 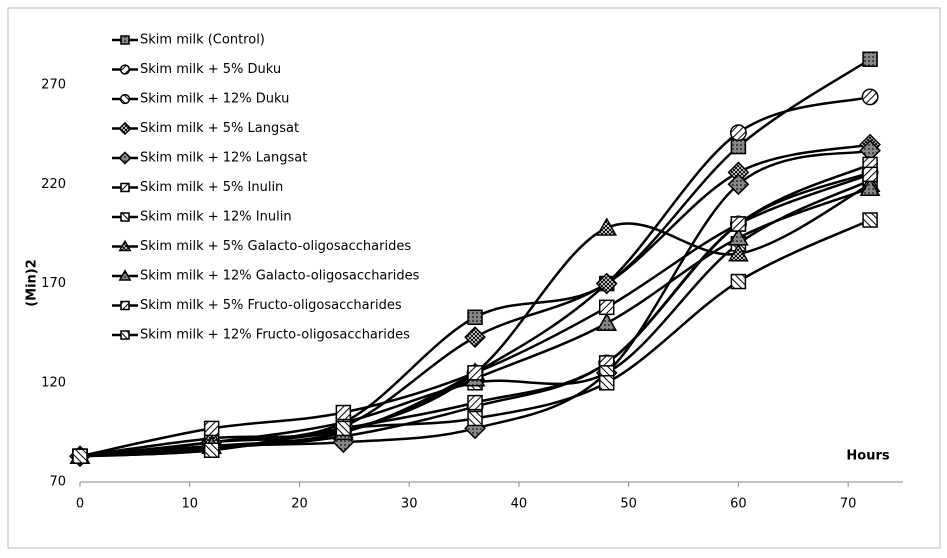 I want to click on x-tick-label: 0, so click(x=80, y=504).